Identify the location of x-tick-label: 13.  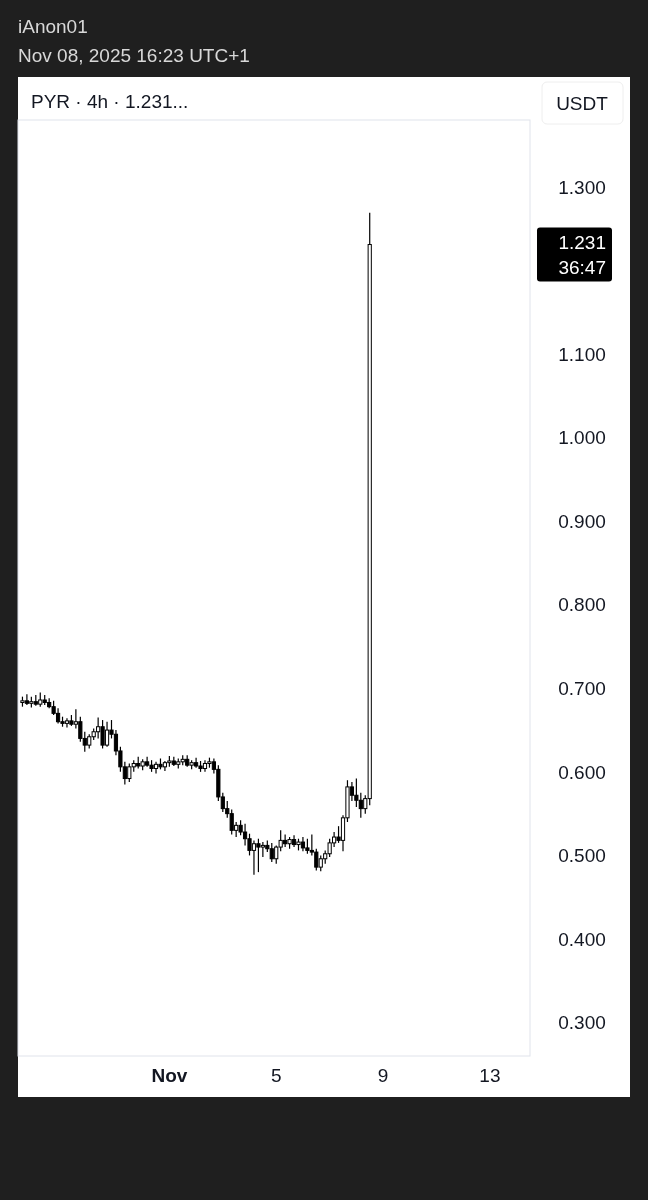
(490, 1075).